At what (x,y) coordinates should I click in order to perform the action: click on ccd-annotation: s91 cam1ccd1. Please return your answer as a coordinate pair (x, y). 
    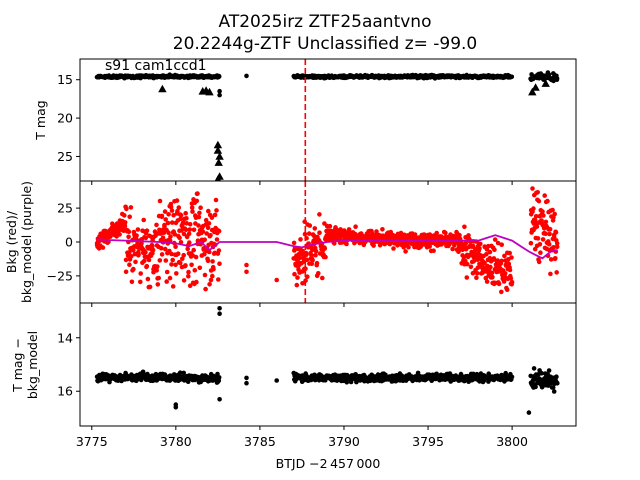
    Looking at the image, I should click on (156, 66).